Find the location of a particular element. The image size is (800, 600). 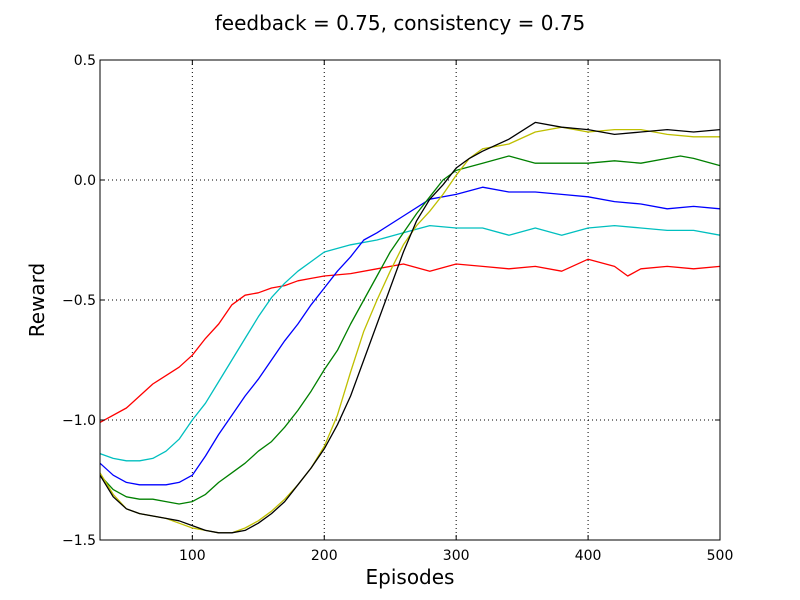

y-tick-label: 0.0 is located at coordinates (85, 181).